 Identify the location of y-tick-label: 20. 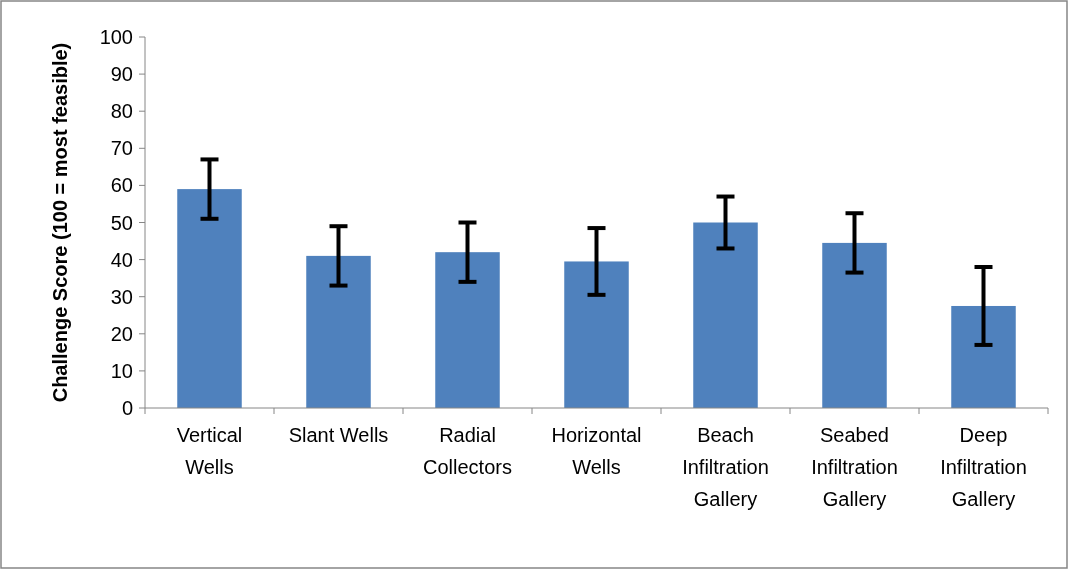
(121, 333).